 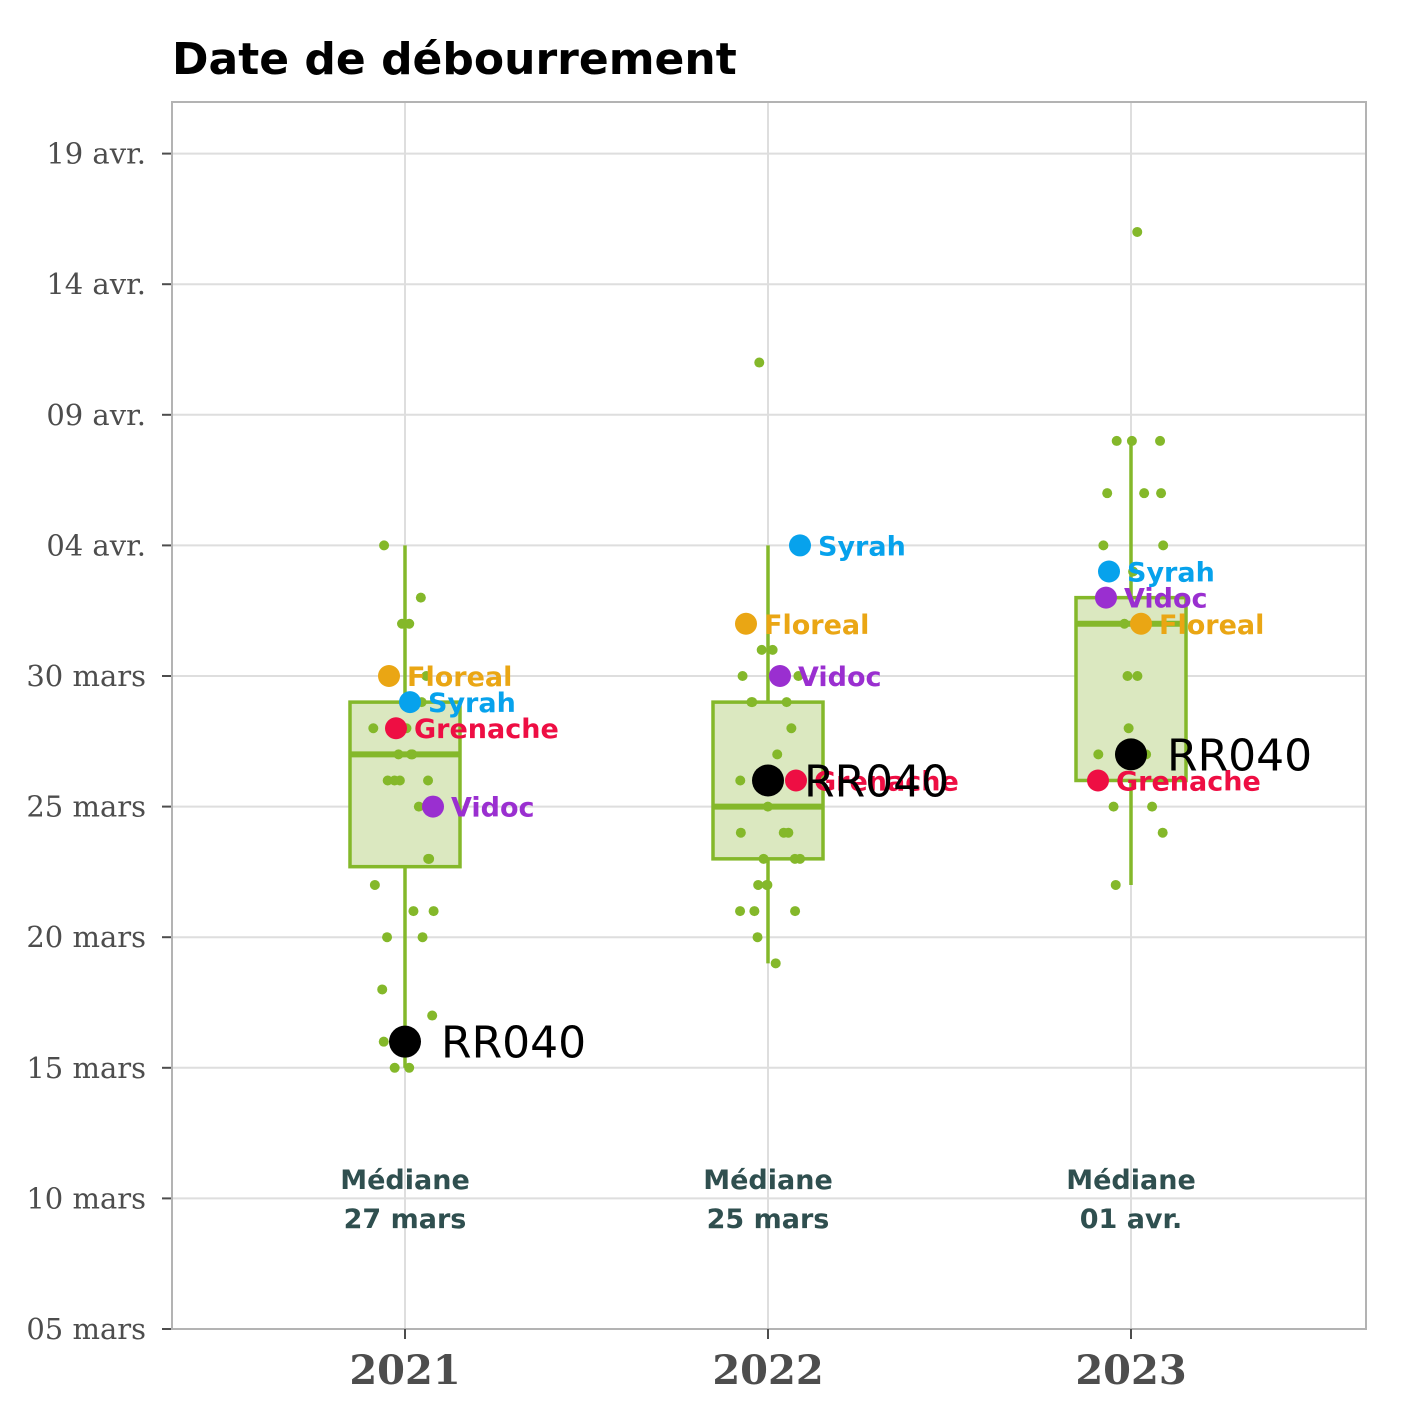 I want to click on y-tick-label: 20 mars, so click(x=86, y=937).